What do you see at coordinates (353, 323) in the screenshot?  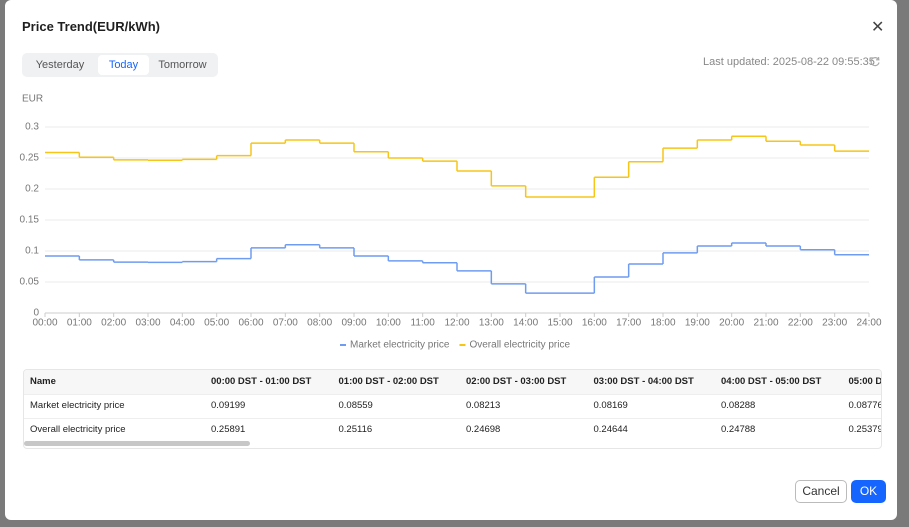 I see `x-tick-label: 09:00` at bounding box center [353, 323].